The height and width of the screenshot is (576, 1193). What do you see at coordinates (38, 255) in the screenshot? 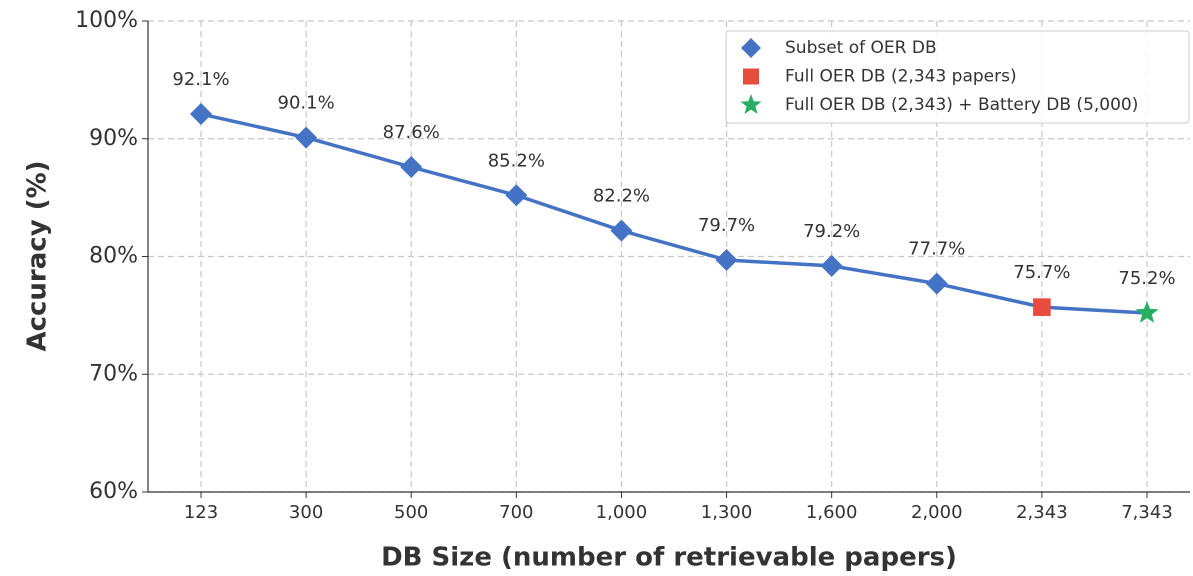
I see `y-axis-label: Accuracy (%)` at bounding box center [38, 255].